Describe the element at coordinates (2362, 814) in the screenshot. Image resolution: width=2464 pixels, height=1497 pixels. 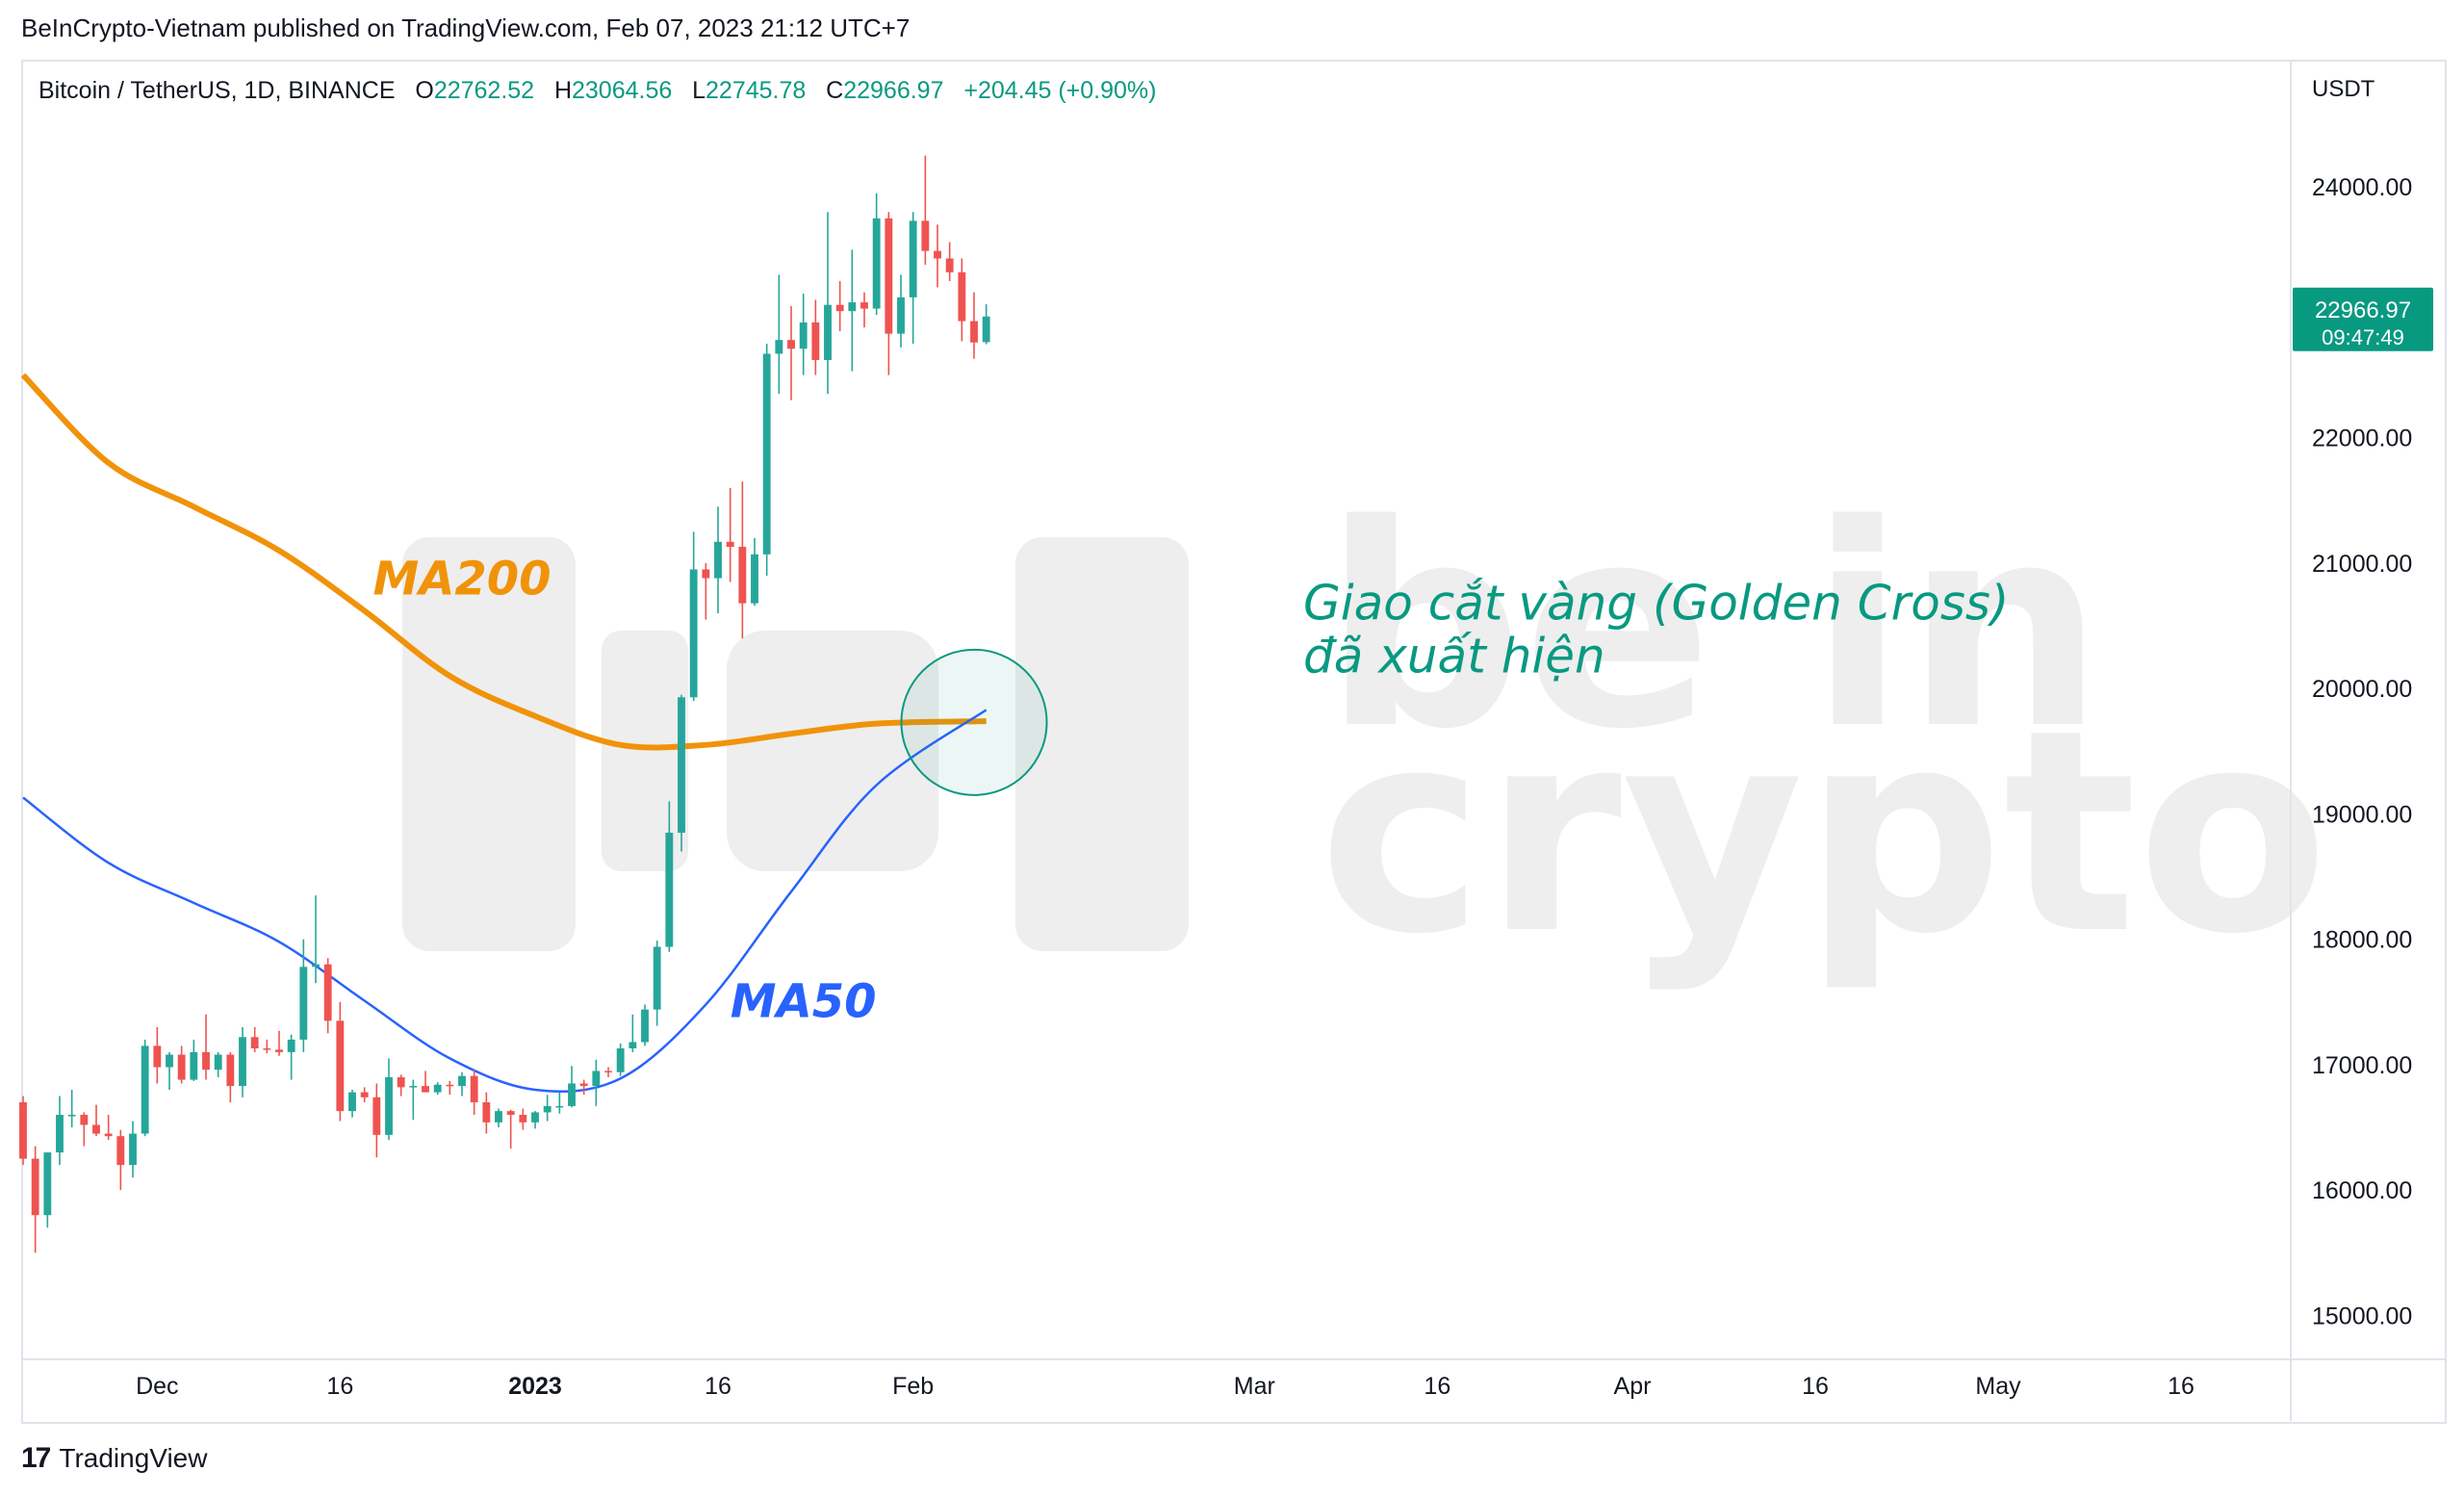
I see `price-tick-label: 19000.00` at that location.